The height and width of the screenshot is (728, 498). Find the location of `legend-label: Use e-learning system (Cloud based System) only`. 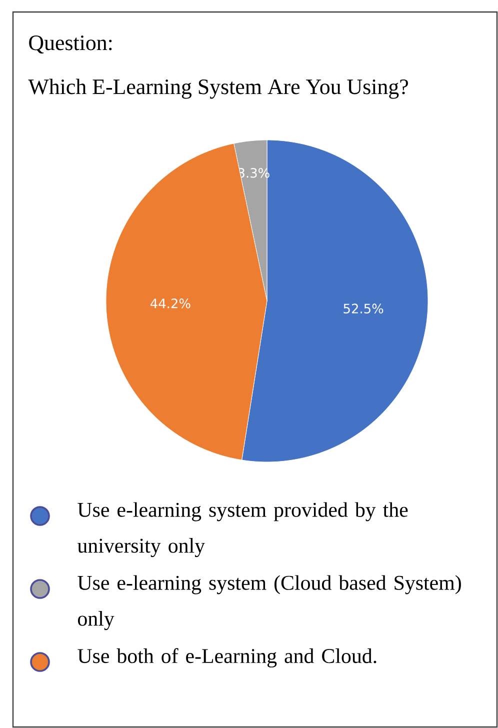

legend-label: Use e-learning system (Cloud based System) only is located at coordinates (269, 602).